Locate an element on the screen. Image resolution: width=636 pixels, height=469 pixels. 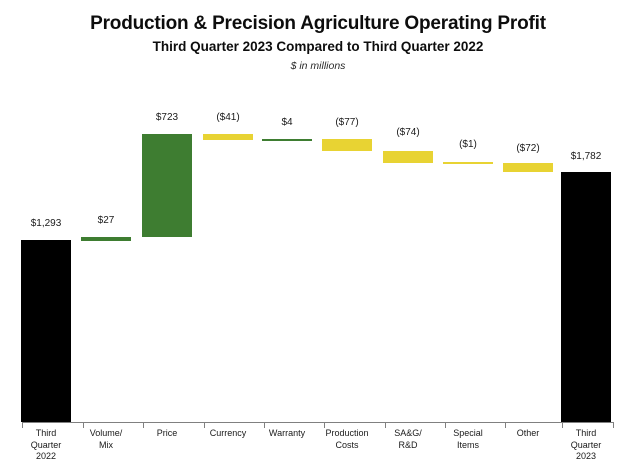
x-axis-category-label: Special Items is located at coordinates (468, 439).